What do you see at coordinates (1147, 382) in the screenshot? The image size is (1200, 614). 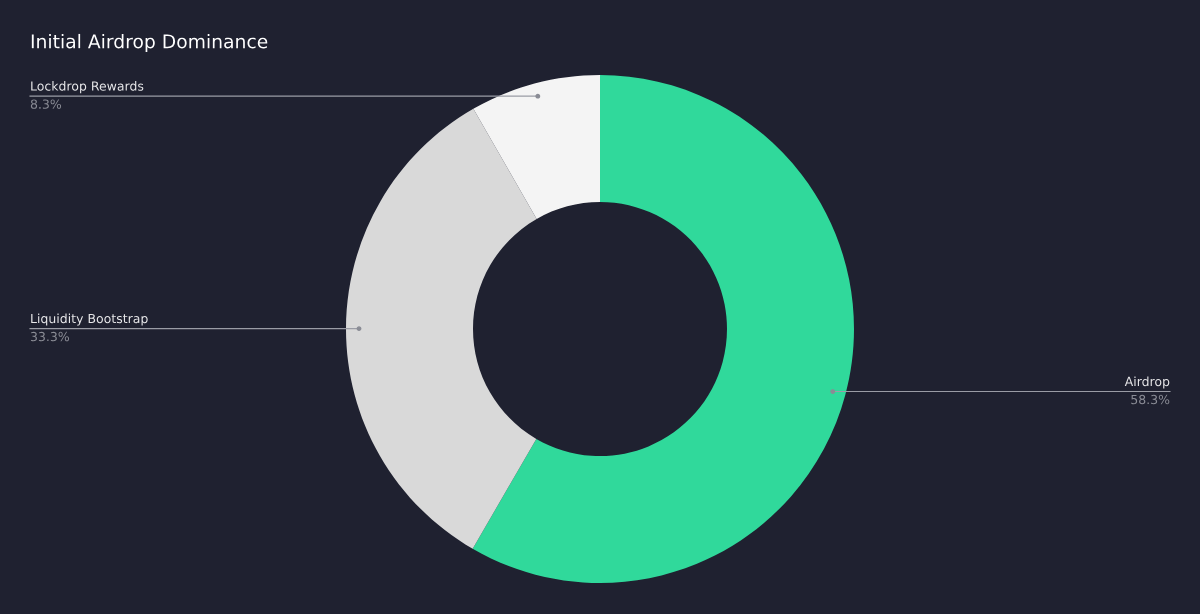 I see `slice-label: Airdrop` at bounding box center [1147, 382].